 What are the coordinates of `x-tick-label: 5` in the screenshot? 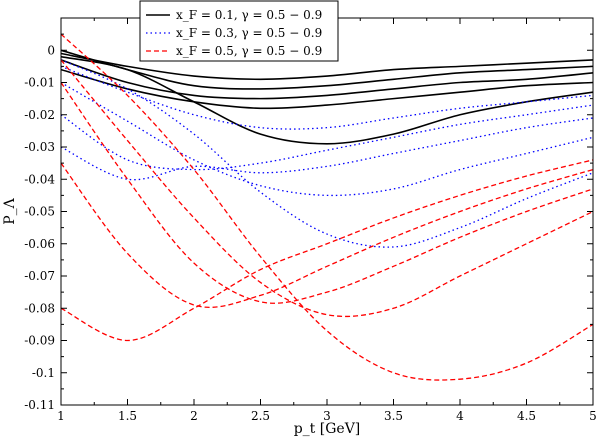 It's located at (593, 416).